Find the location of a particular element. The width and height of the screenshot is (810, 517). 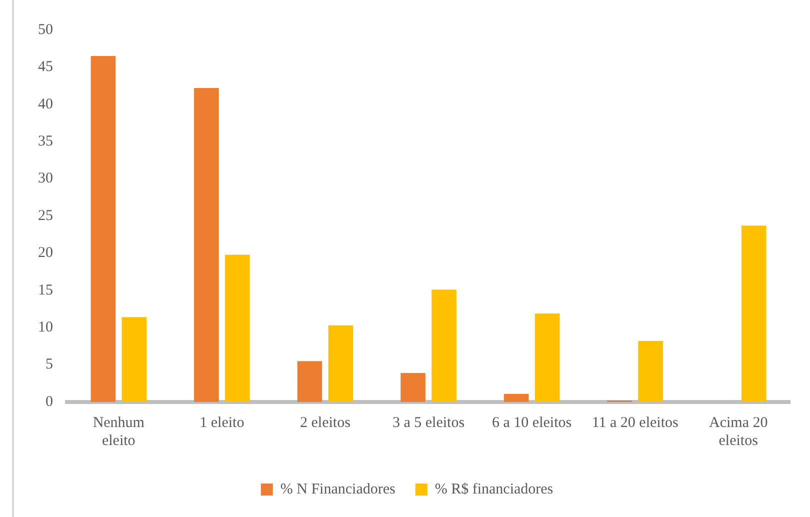

legend-label: % R$ financiadores is located at coordinates (494, 489).